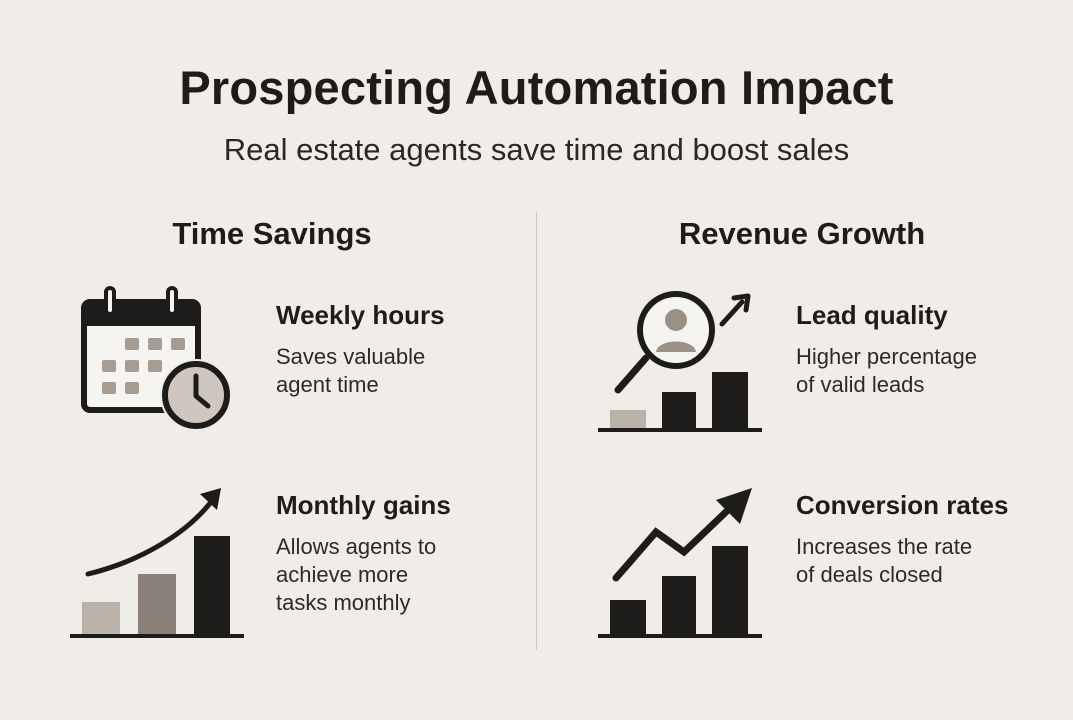 Image resolution: width=1073 pixels, height=720 pixels. What do you see at coordinates (363, 505) in the screenshot?
I see `item-title-monthly-gains: Monthly gains` at bounding box center [363, 505].